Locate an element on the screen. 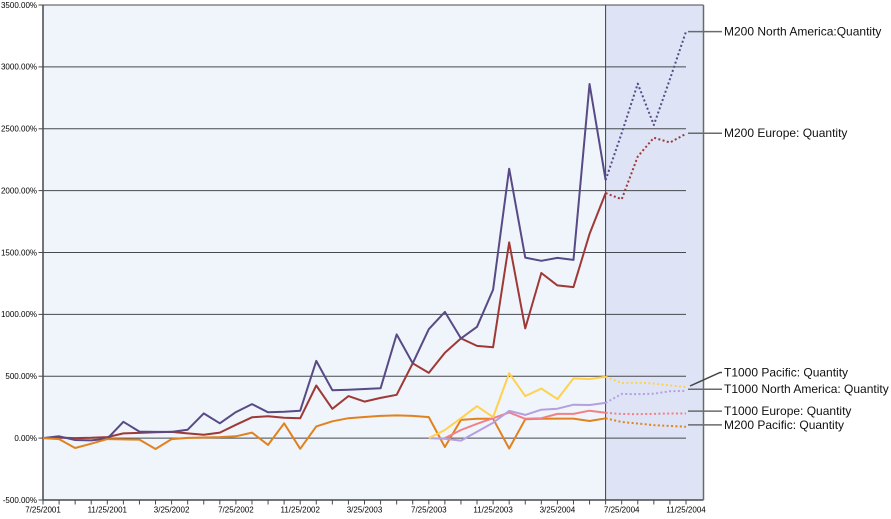  svg-text: -500.00% is located at coordinates (20, 500).